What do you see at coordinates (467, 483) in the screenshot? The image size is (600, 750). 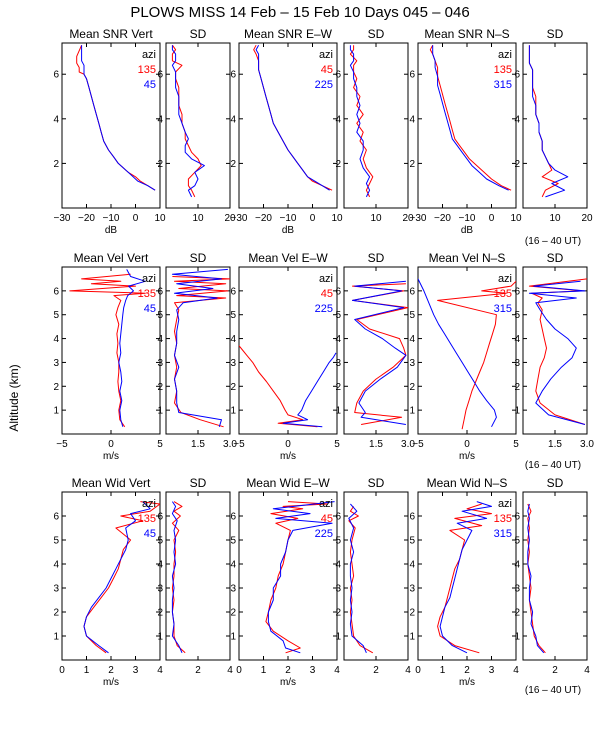 I see `panel-title: Mean Wid N–S` at bounding box center [467, 483].